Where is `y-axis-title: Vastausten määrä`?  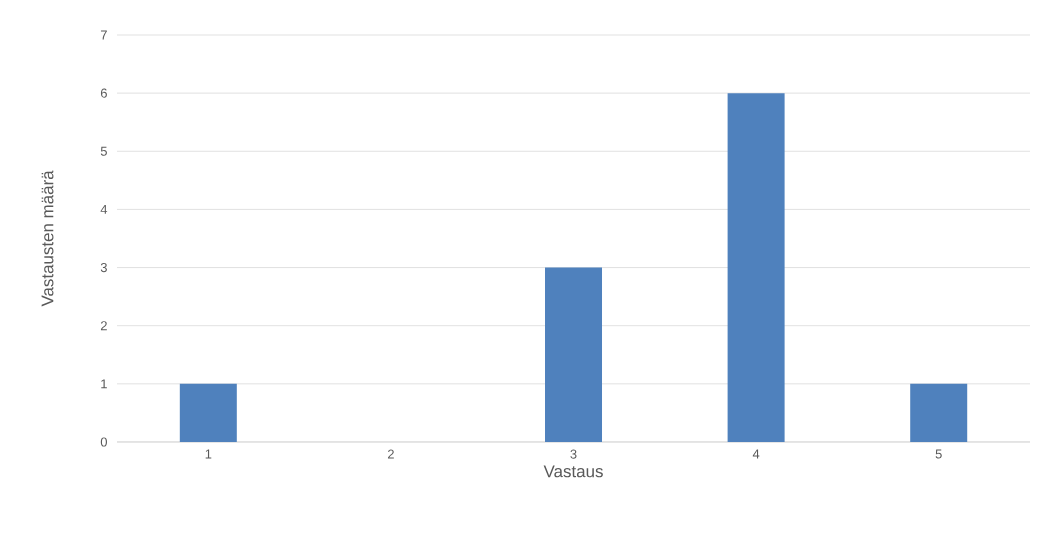 y-axis-title: Vastausten määrä is located at coordinates (47, 238).